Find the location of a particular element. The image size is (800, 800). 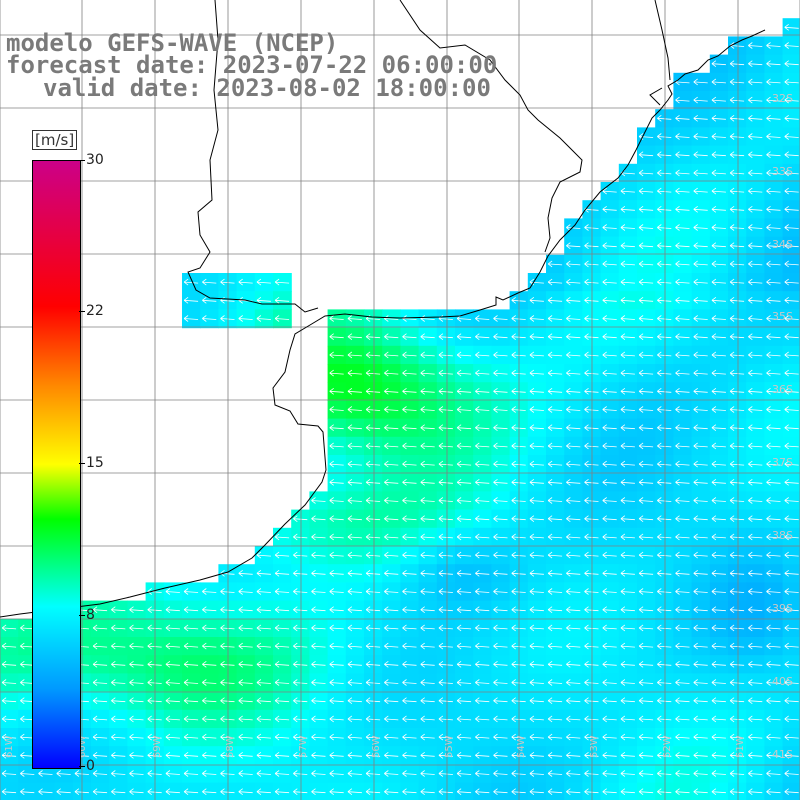

longitude-labels: 61W 60W 59W 58W 57W 56W 55W 54W 53W 52W 51W is located at coordinates (375, 746).